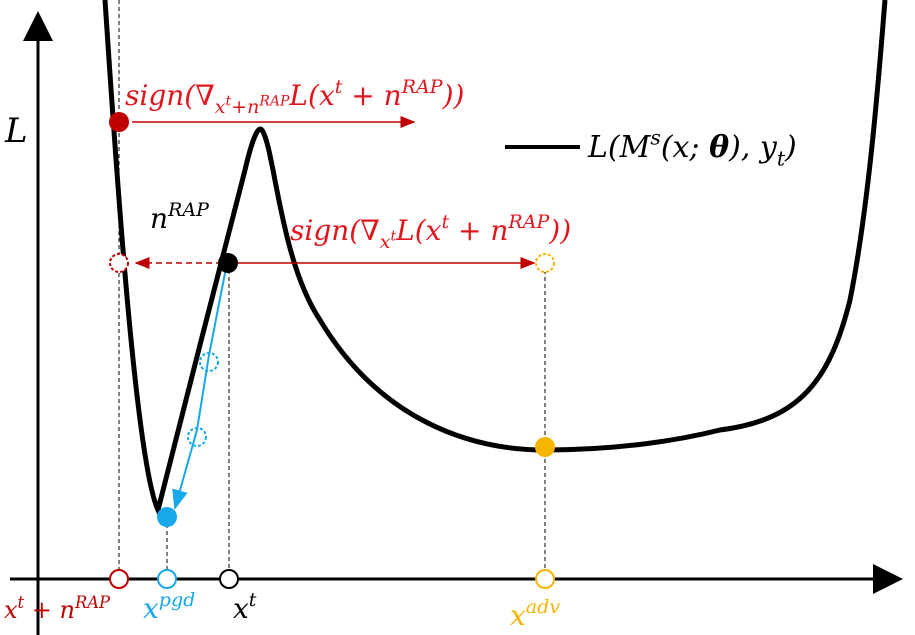 The height and width of the screenshot is (635, 915). Describe the element at coordinates (685, 147) in the screenshot. I see `label-part: (x;` at that location.